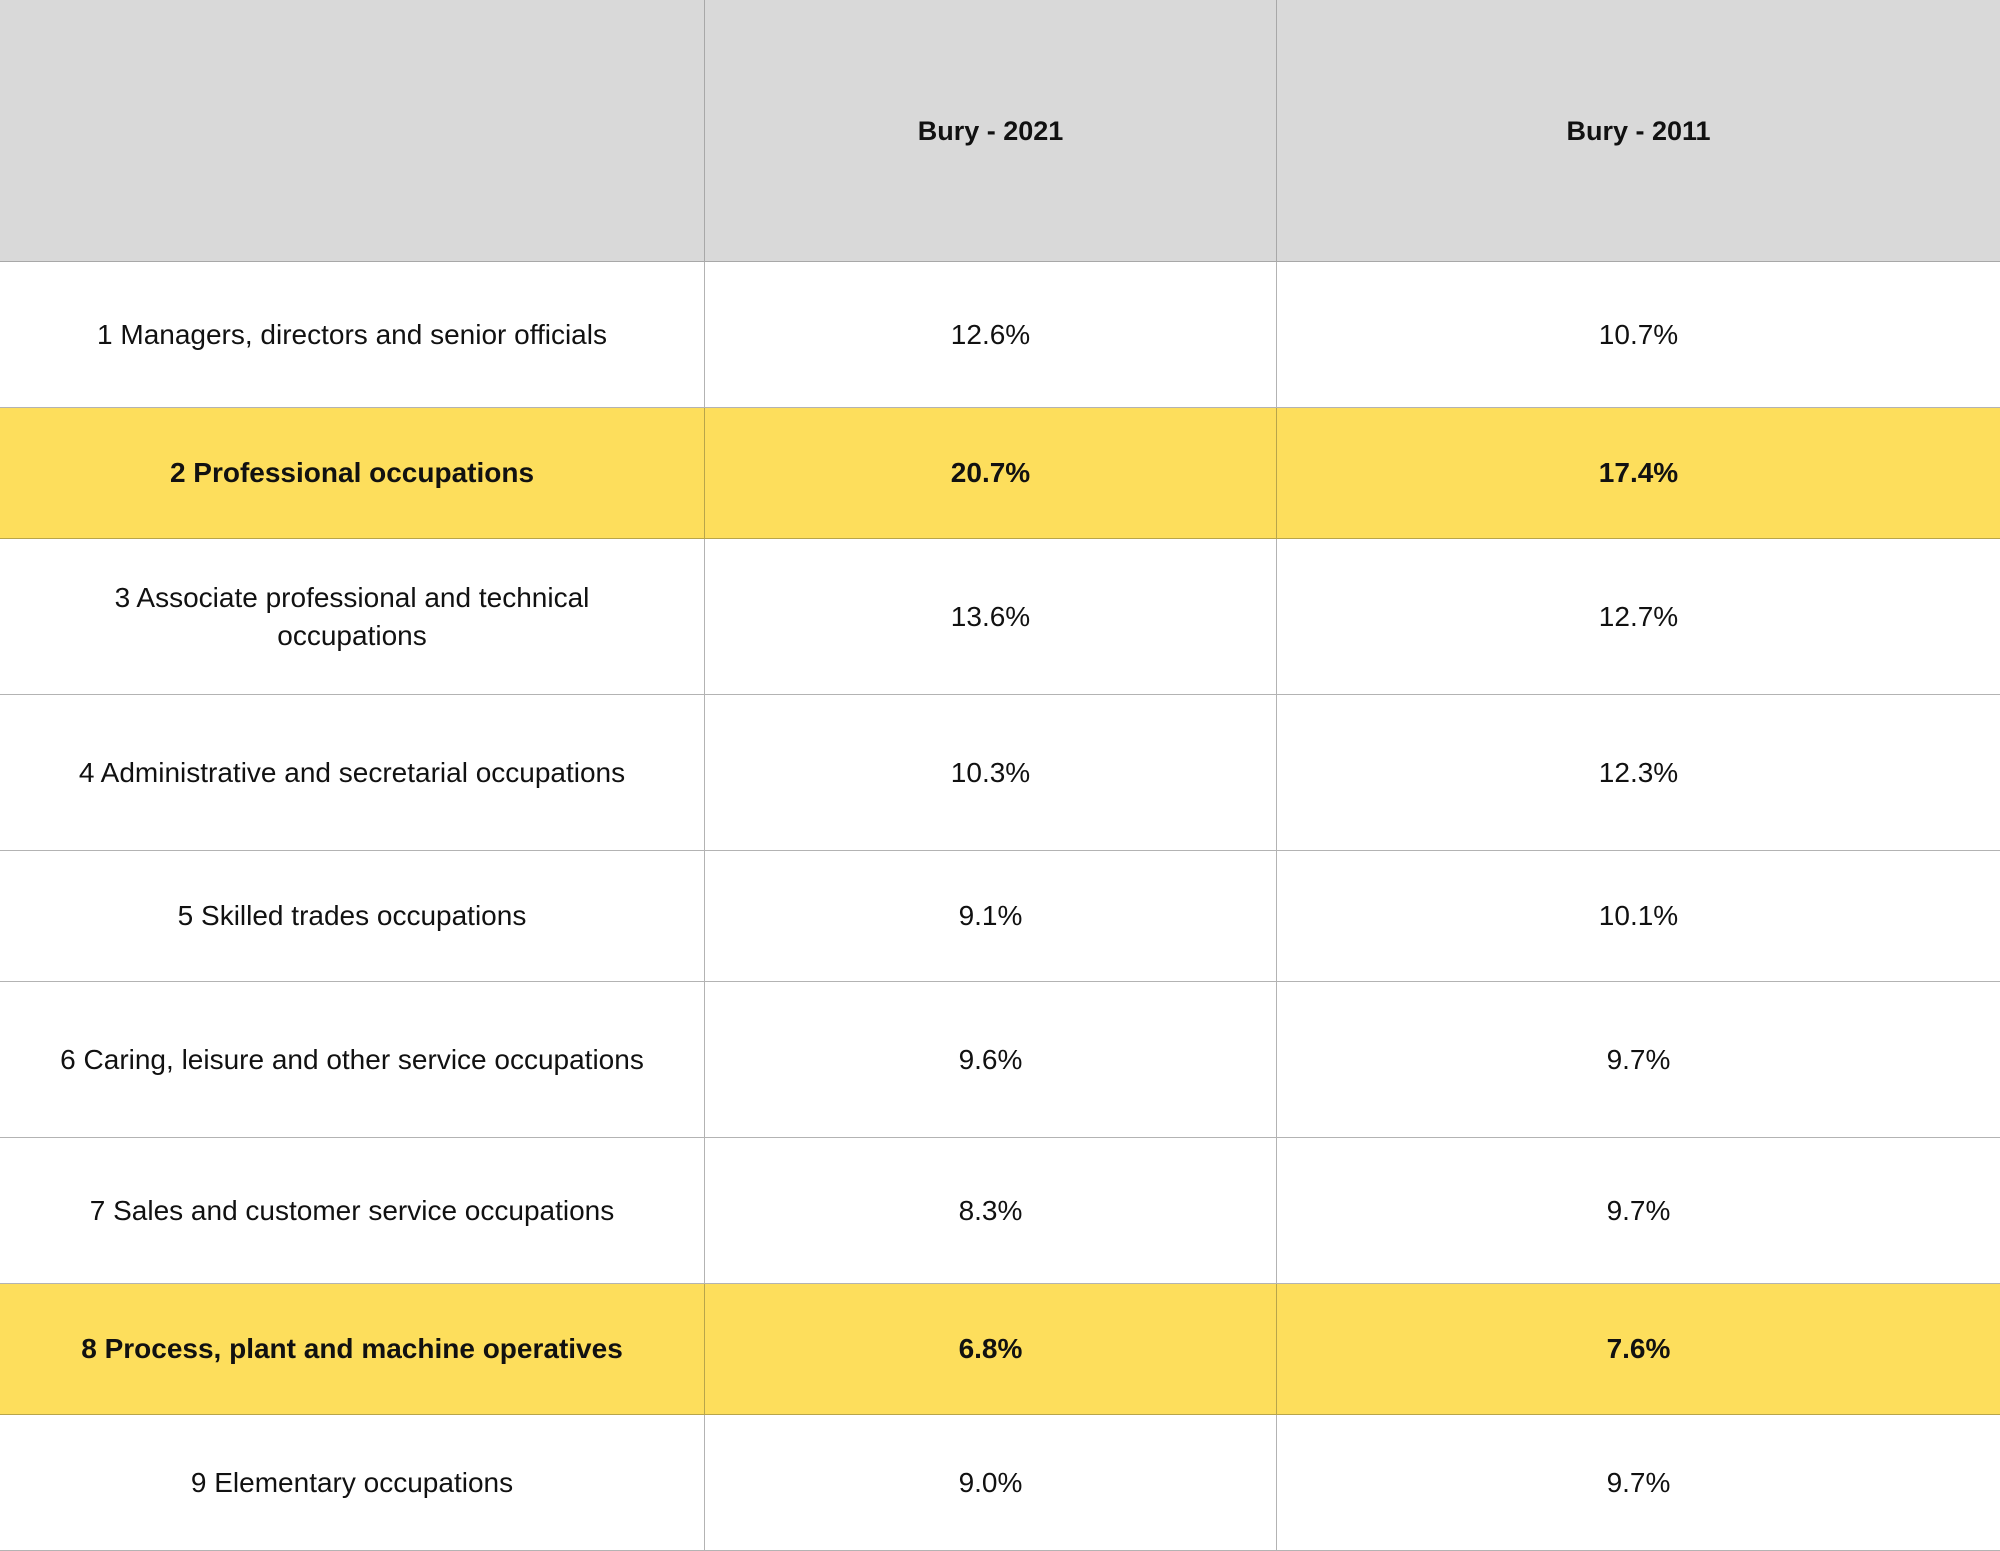  What do you see at coordinates (991, 1211) in the screenshot?
I see `row-value-2021: 8.3%` at bounding box center [991, 1211].